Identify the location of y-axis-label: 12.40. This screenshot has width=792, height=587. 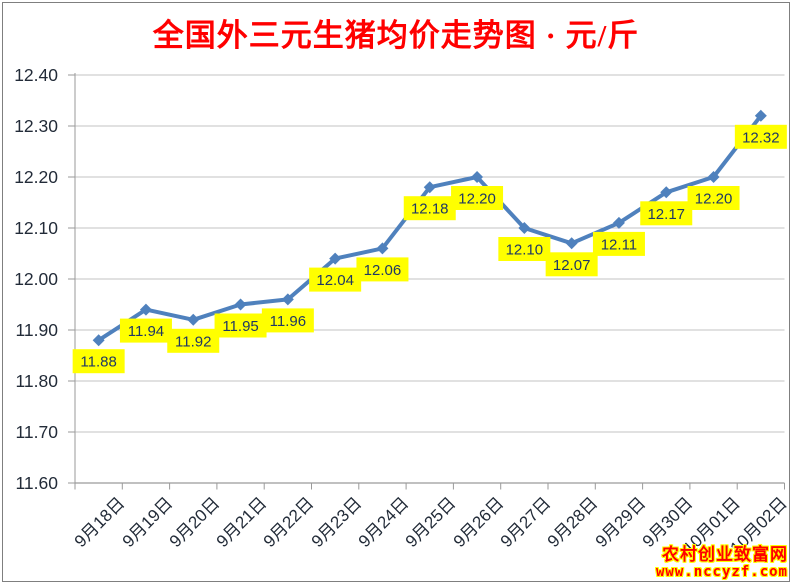
(36, 75).